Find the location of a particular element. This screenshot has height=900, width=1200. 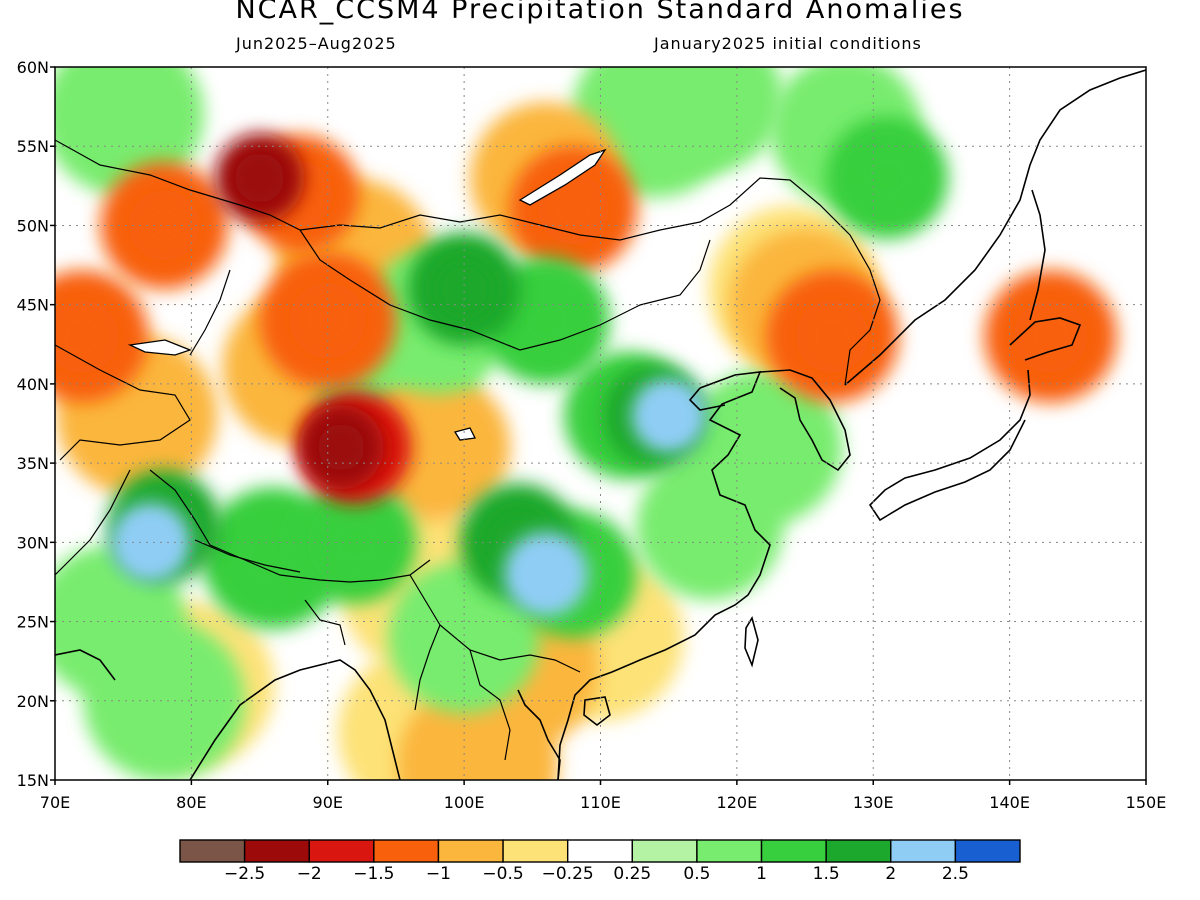

lat-tick-label: 15N is located at coordinates (33, 780).